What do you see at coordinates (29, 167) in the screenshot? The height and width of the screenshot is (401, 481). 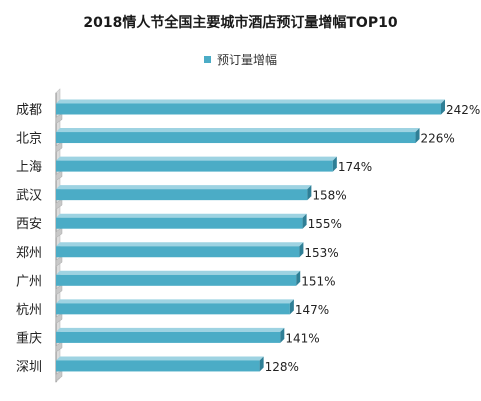 I see `category-label-3: 上海` at bounding box center [29, 167].